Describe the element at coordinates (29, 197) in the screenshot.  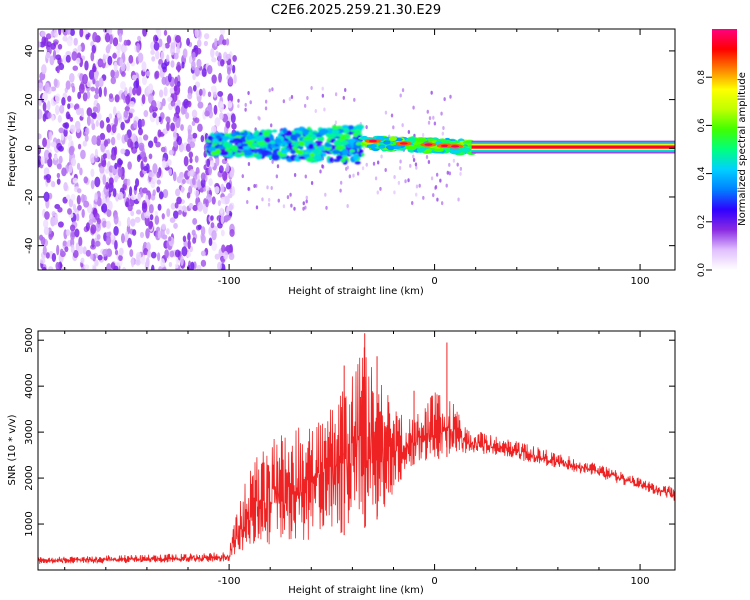
I see `spectrogram-y-tick-label: -20` at that location.